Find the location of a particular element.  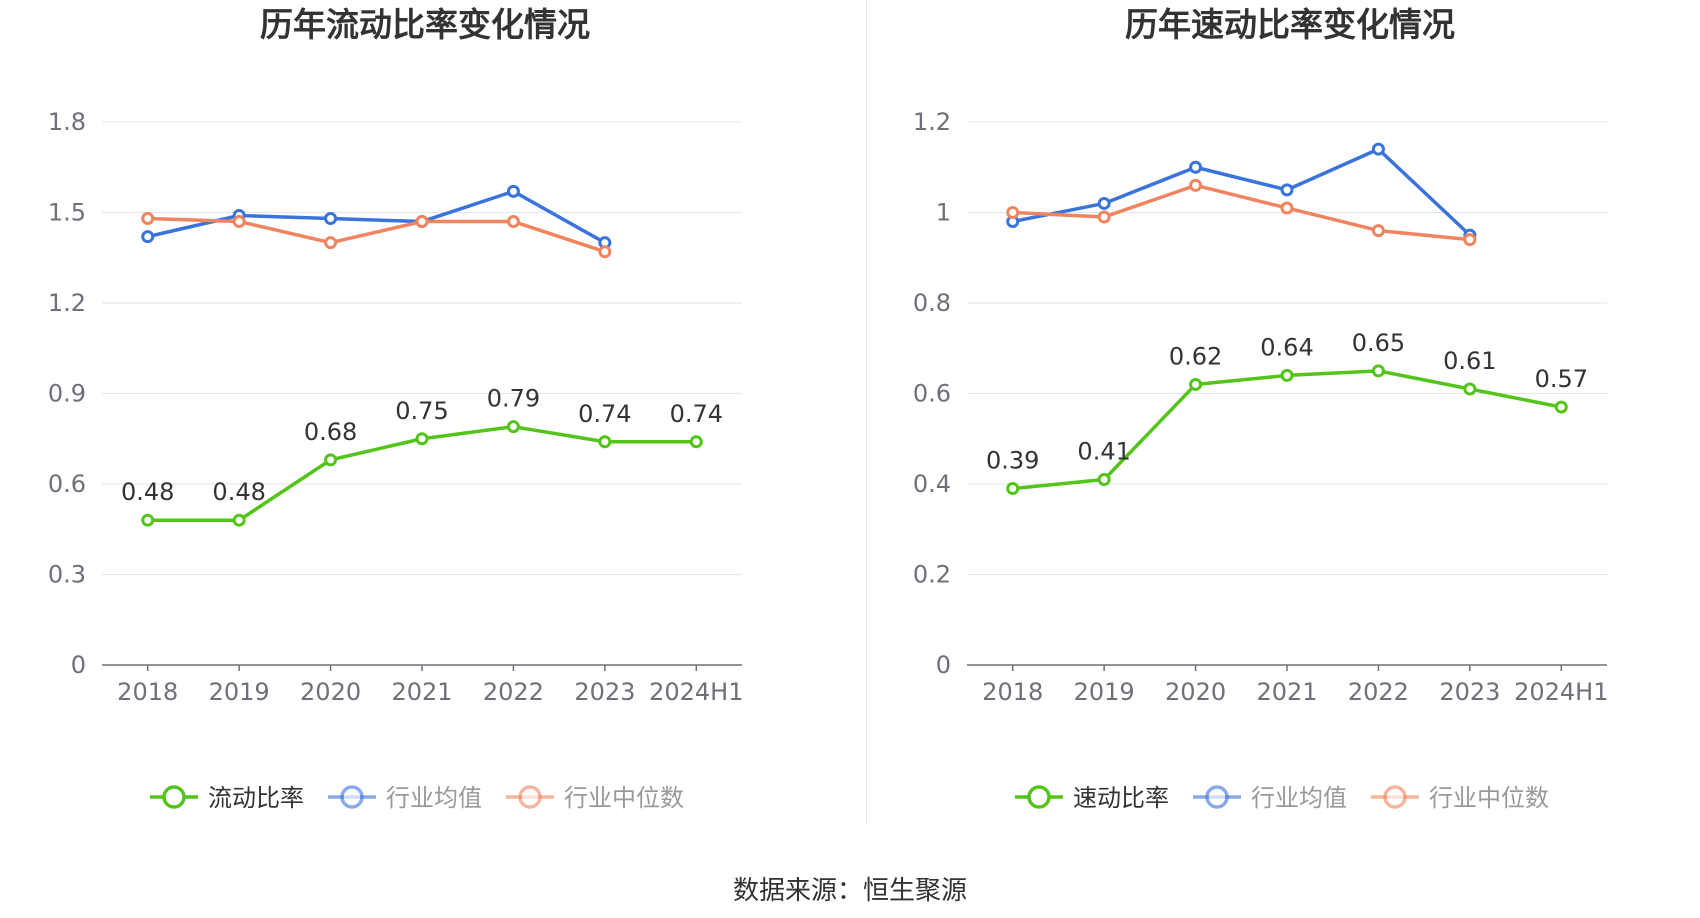

y-tick-label: 0.3 is located at coordinates (67, 575).